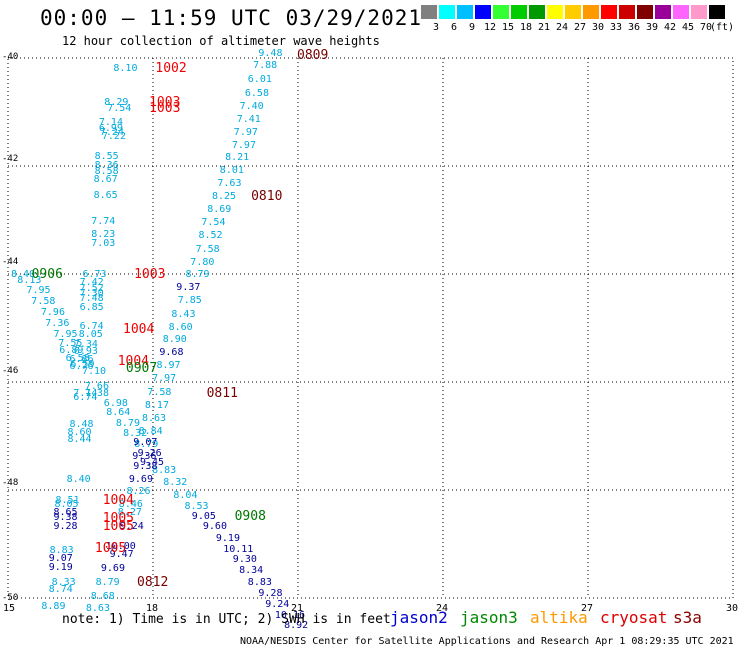 The height and width of the screenshot is (650, 740). I want to click on wave-height-label: 7.41, so click(248, 120).